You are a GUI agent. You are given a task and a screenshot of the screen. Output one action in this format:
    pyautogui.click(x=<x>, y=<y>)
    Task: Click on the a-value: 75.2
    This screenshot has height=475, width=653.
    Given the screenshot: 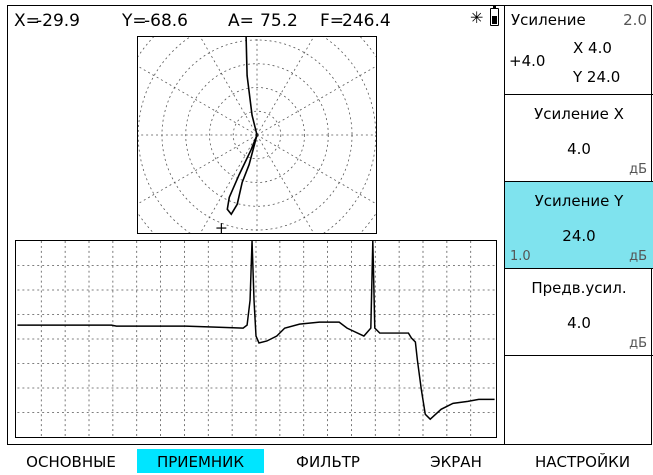 What is the action you would take?
    pyautogui.click(x=279, y=21)
    